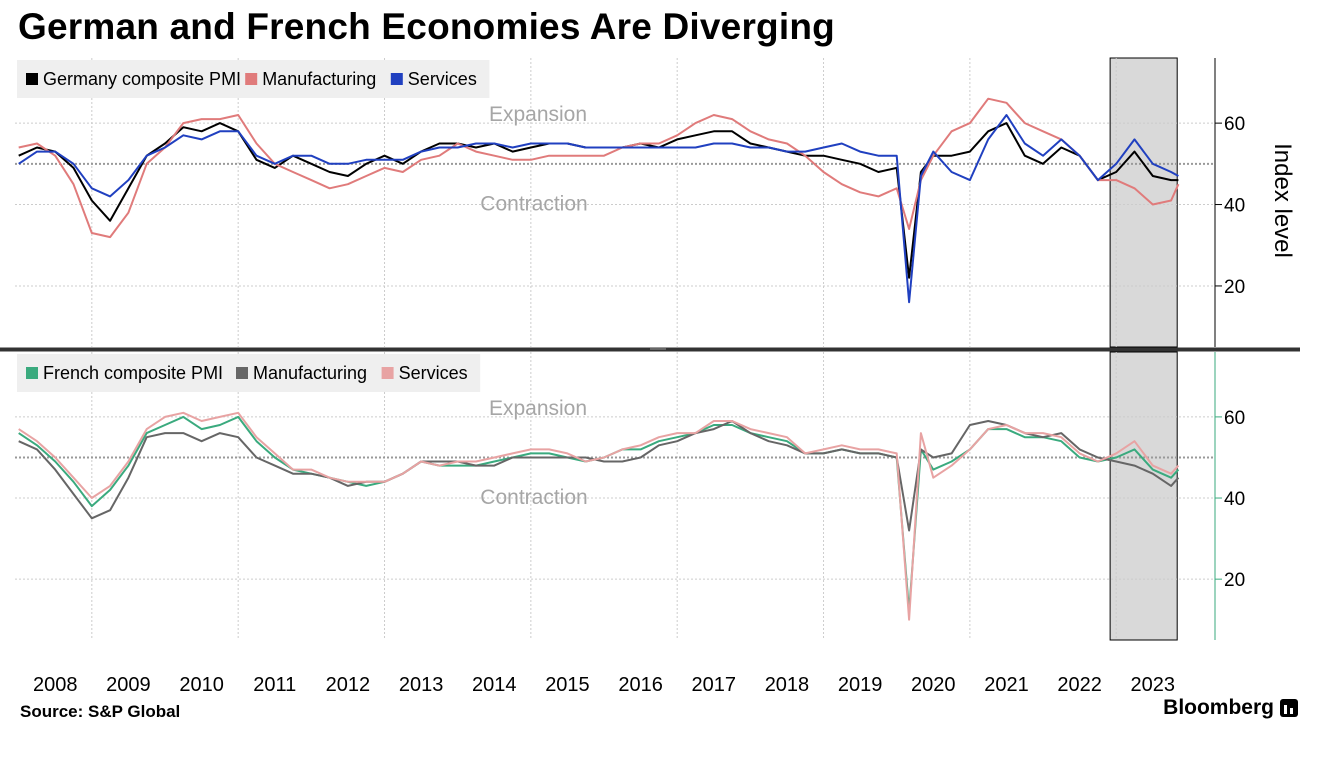 The image size is (1326, 764). Describe the element at coordinates (1234, 287) in the screenshot. I see `y-tick-label-top: 20` at that location.